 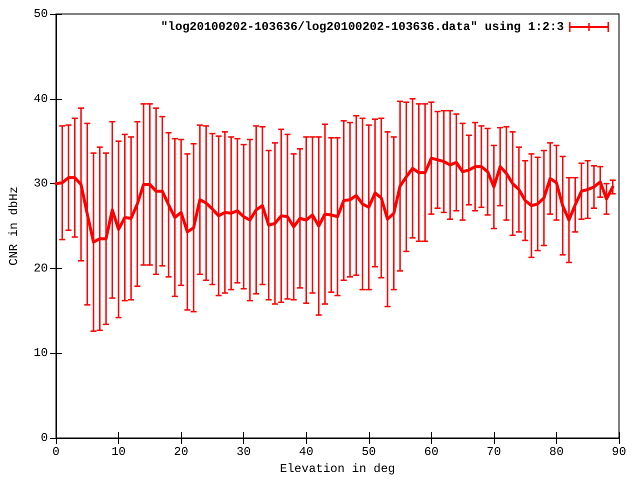 What do you see at coordinates (556, 452) in the screenshot?
I see `x-tick-label: 80` at bounding box center [556, 452].